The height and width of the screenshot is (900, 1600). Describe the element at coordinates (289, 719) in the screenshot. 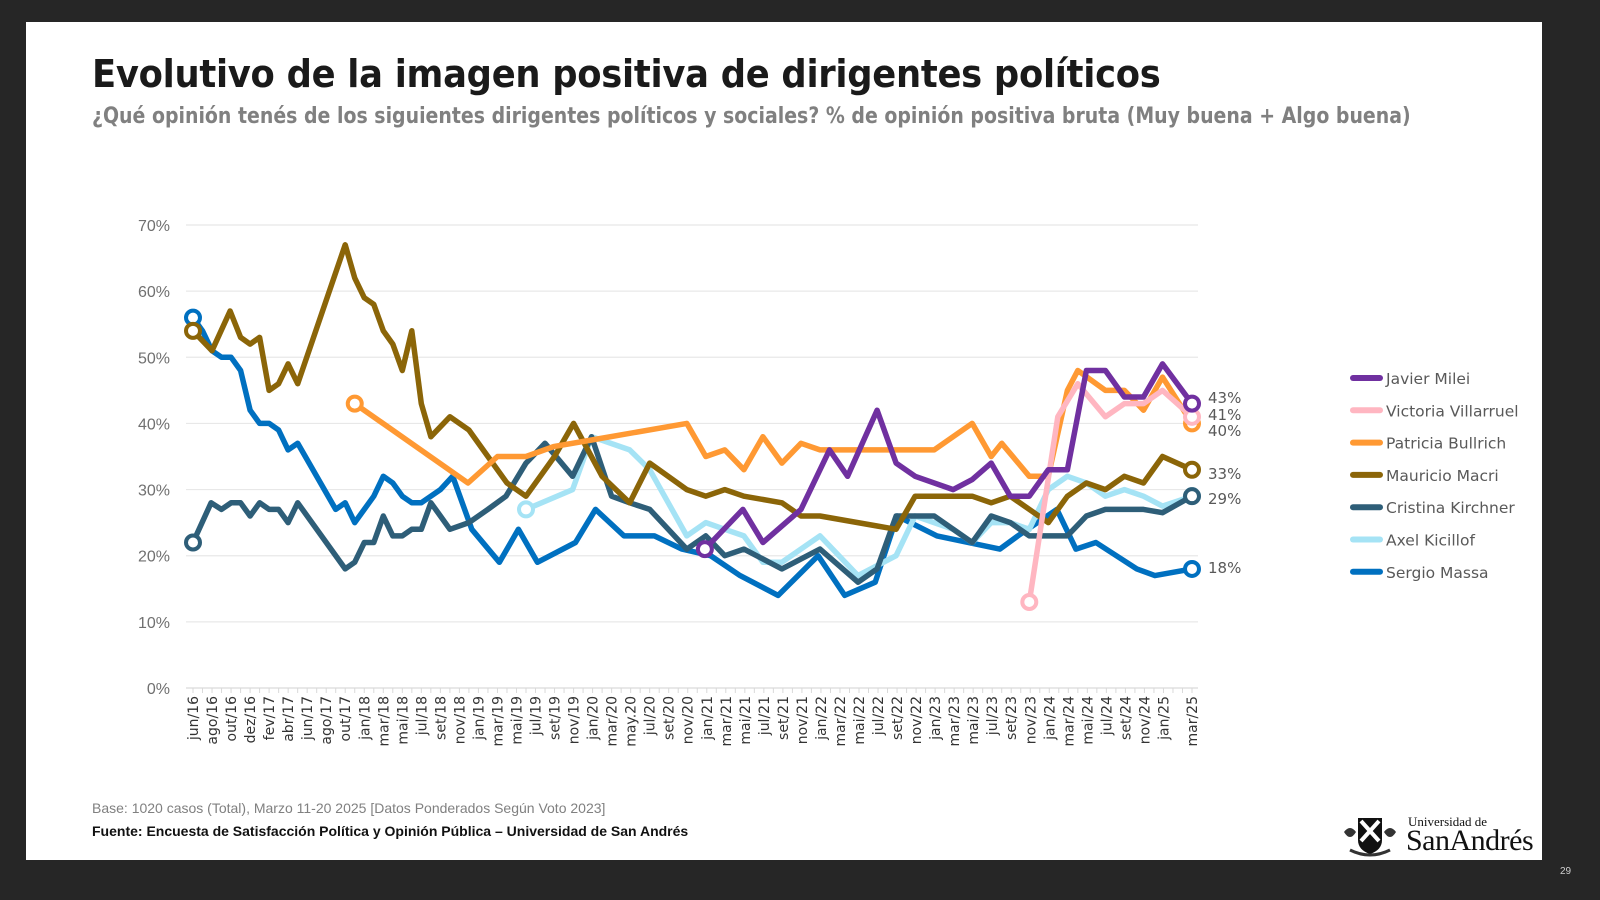

I see `x-tick-label: abr/17` at that location.